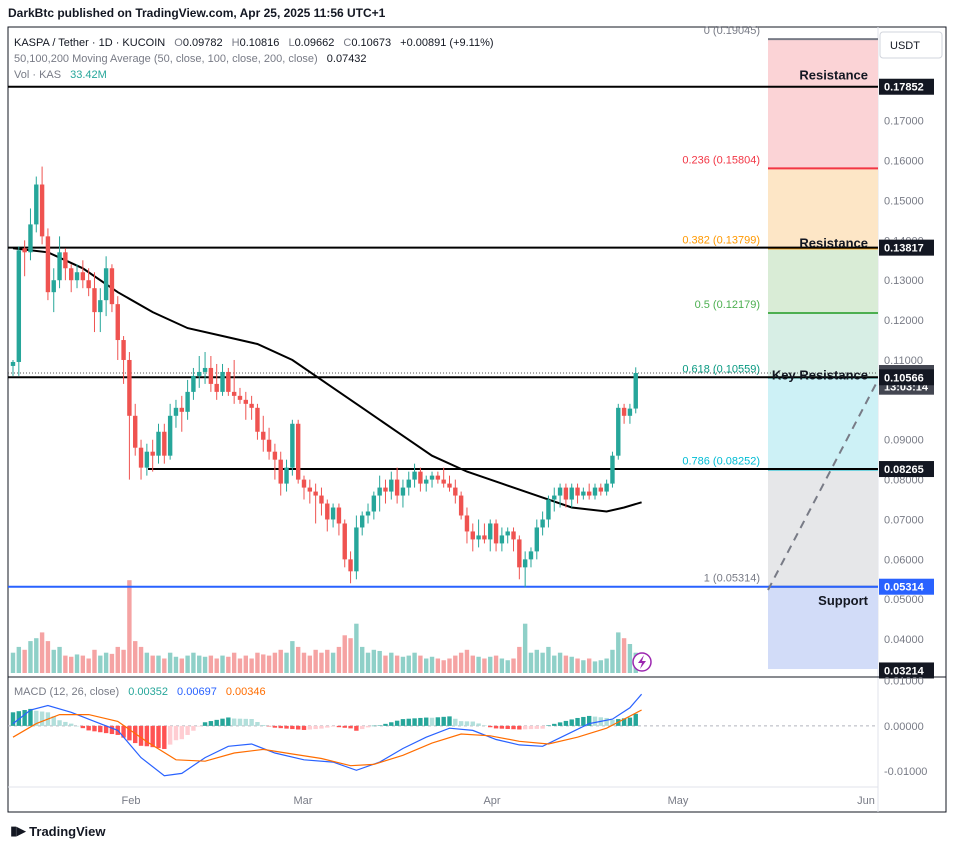 The height and width of the screenshot is (849, 955). I want to click on low-value: 0.09662, so click(315, 43).